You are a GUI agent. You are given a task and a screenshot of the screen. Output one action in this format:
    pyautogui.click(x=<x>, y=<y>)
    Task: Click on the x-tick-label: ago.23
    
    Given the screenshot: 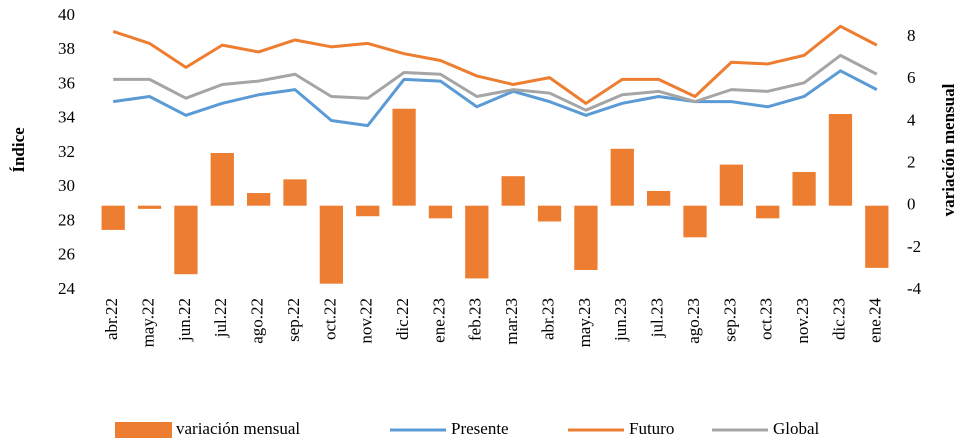 What is the action you would take?
    pyautogui.click(x=693, y=321)
    